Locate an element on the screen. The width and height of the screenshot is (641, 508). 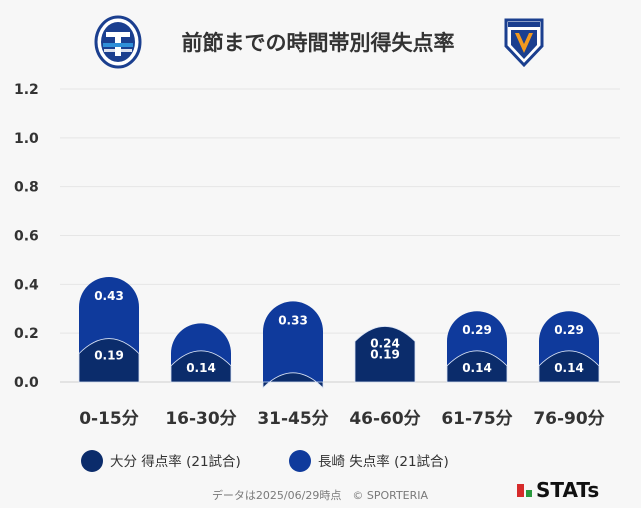
x-category-label: 76-90分 is located at coordinates (568, 419).